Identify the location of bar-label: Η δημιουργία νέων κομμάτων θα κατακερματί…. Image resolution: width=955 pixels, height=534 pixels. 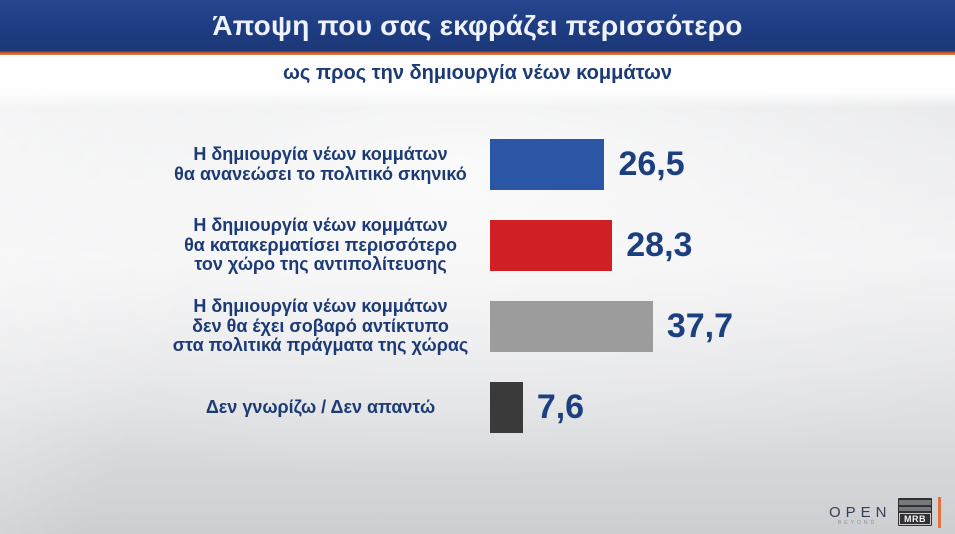
(320, 245).